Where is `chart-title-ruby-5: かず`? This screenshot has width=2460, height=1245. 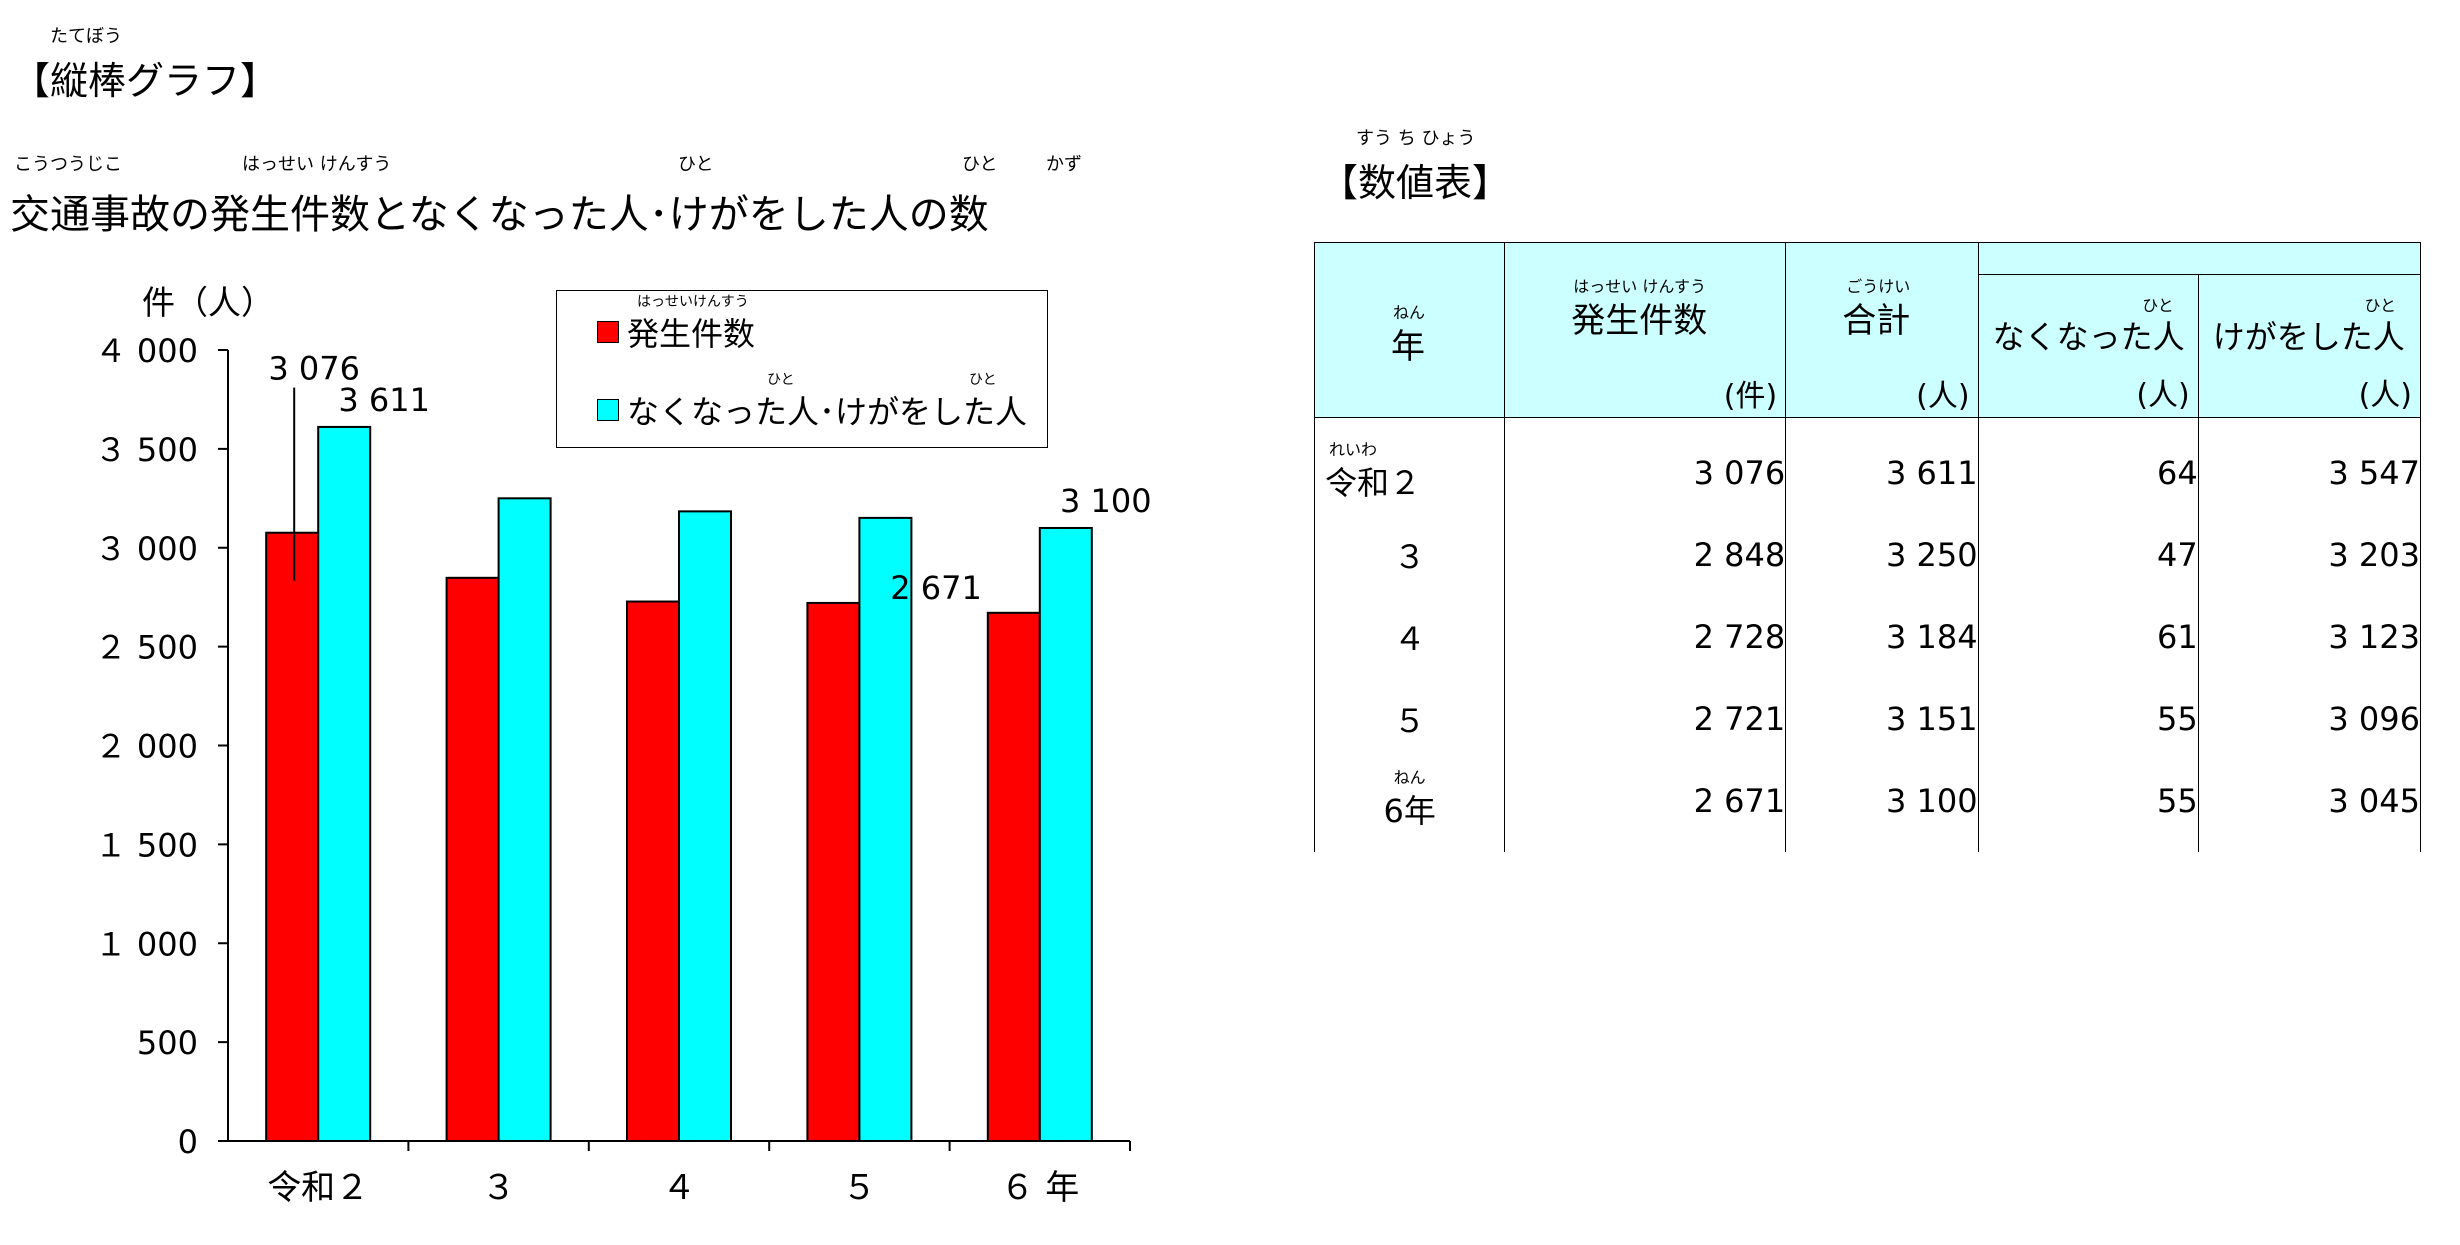 chart-title-ruby-5: かず is located at coordinates (1064, 164).